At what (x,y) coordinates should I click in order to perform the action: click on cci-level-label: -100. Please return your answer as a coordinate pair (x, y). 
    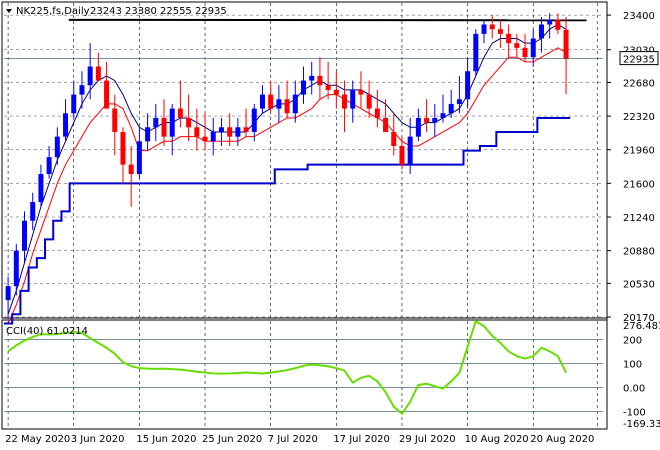
    Looking at the image, I should click on (634, 412).